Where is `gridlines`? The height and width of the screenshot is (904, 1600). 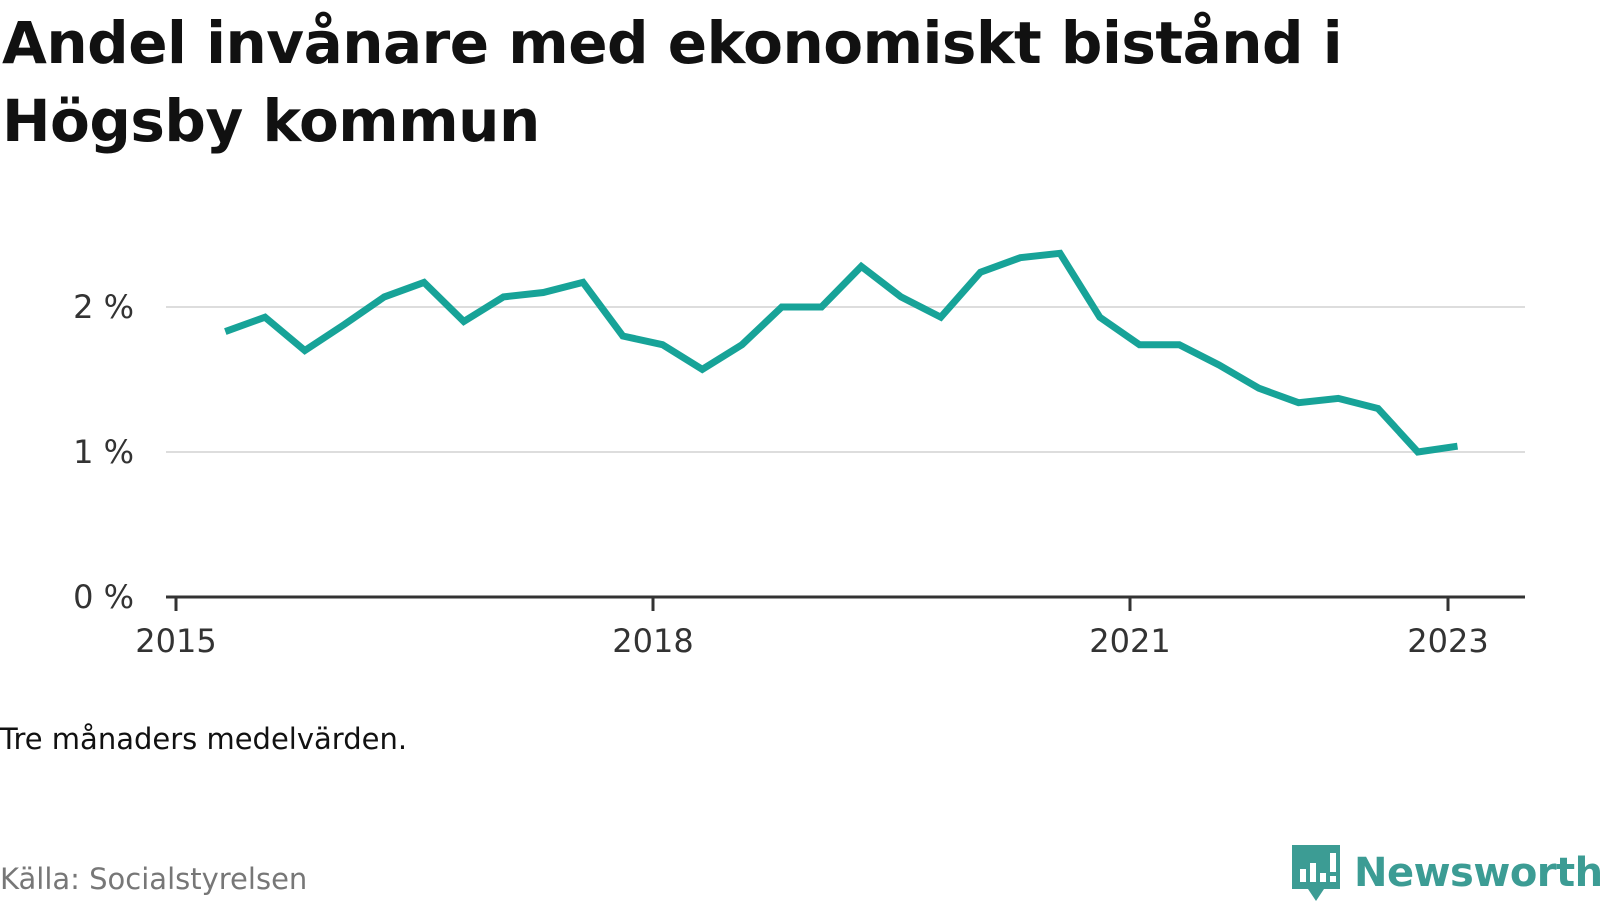 gridlines is located at coordinates (845, 379).